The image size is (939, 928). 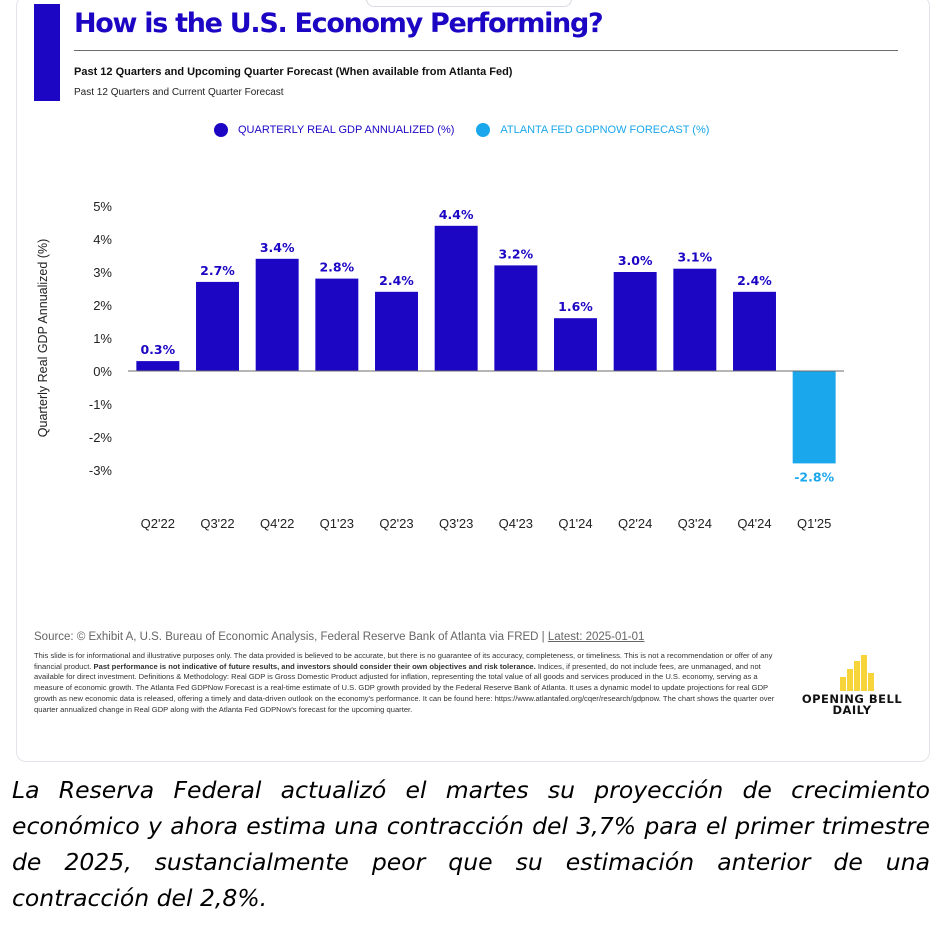 I want to click on logo-line2: DAILY, so click(x=852, y=710).